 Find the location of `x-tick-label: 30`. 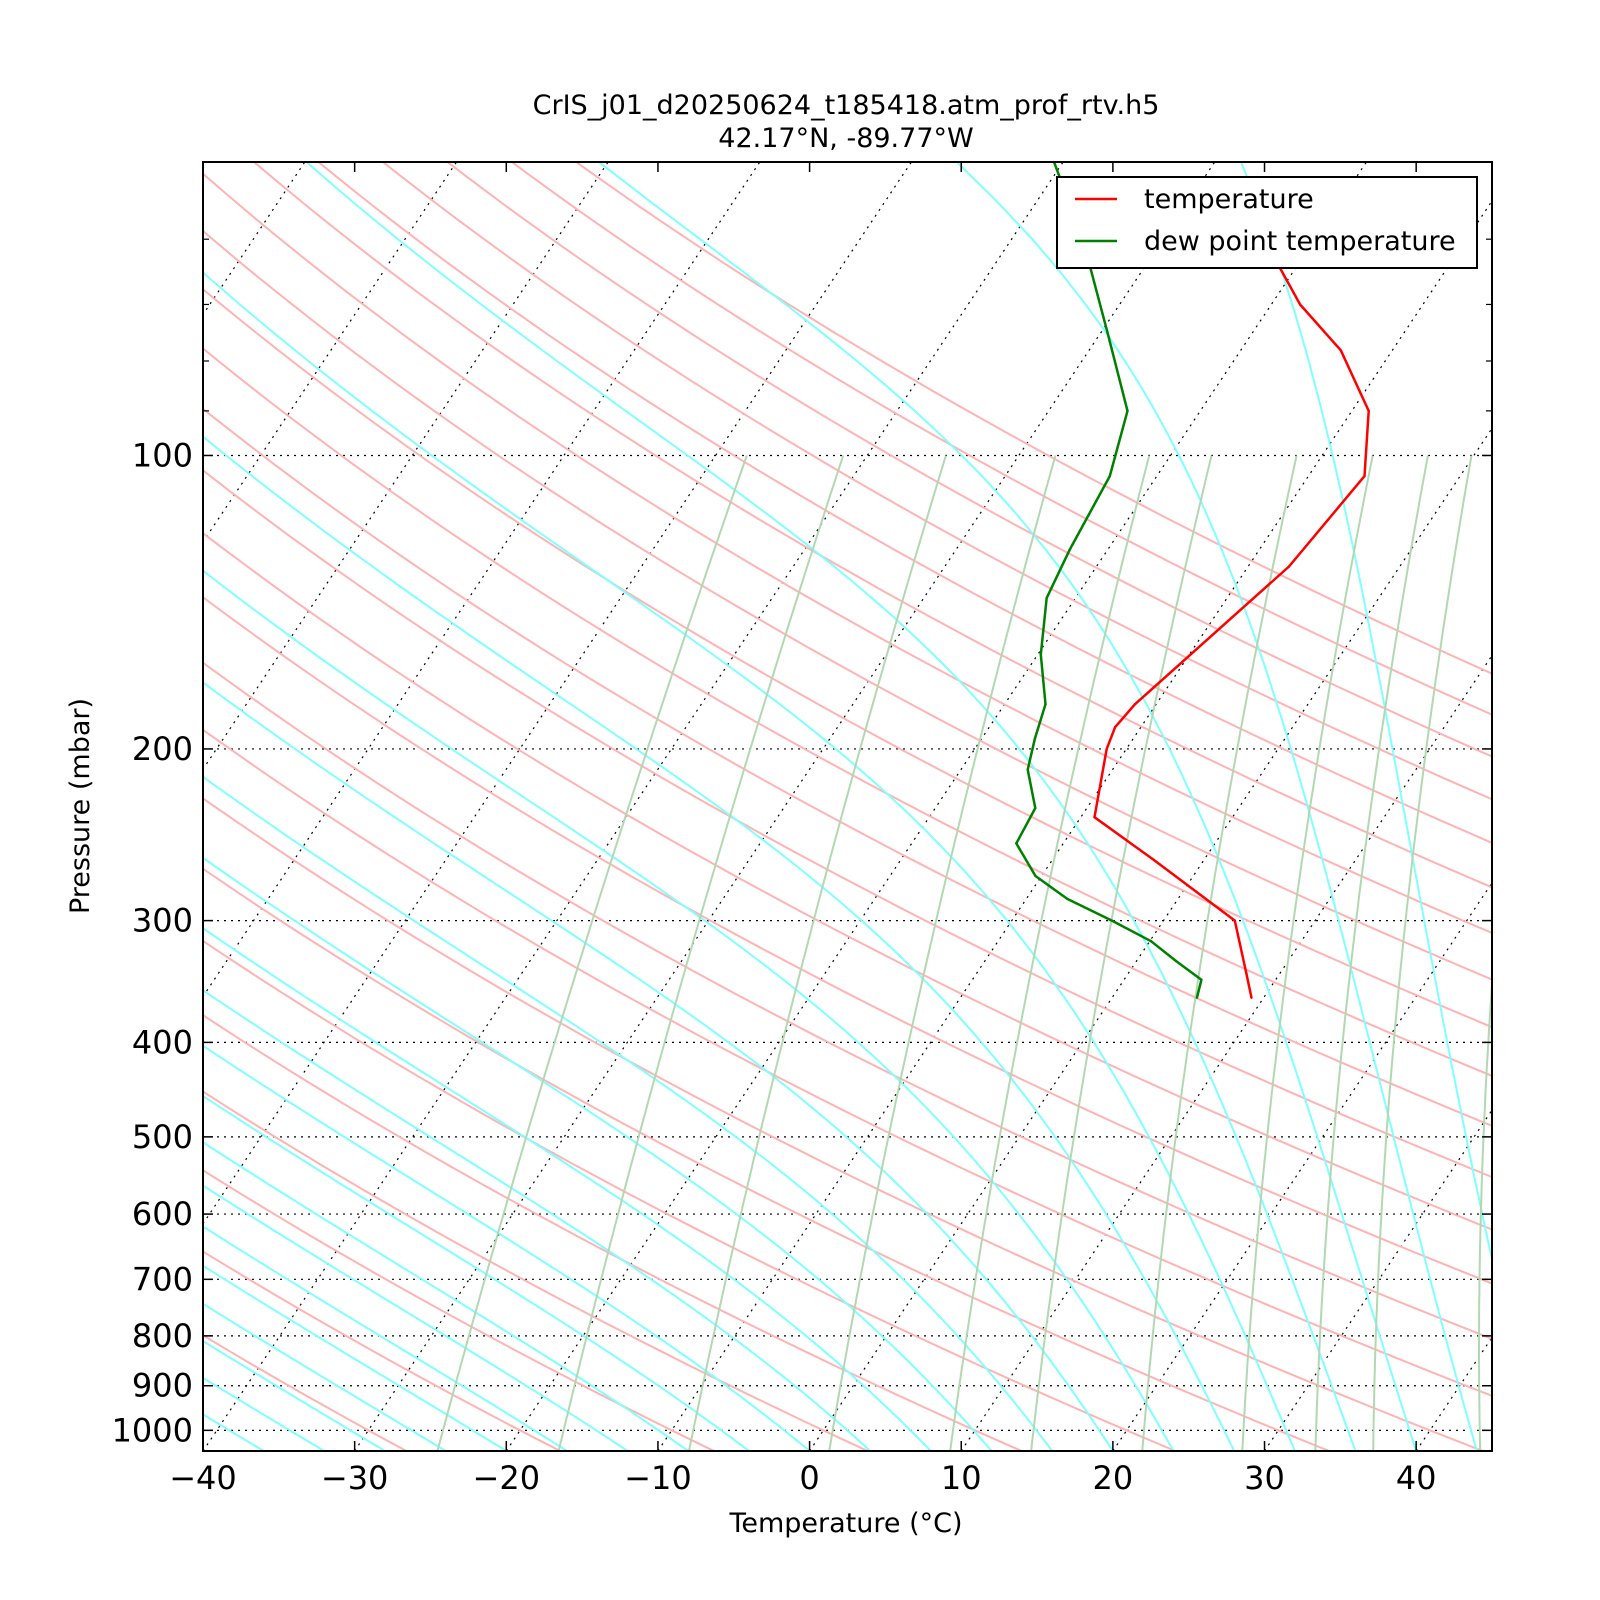

x-tick-label: 30 is located at coordinates (1264, 1478).